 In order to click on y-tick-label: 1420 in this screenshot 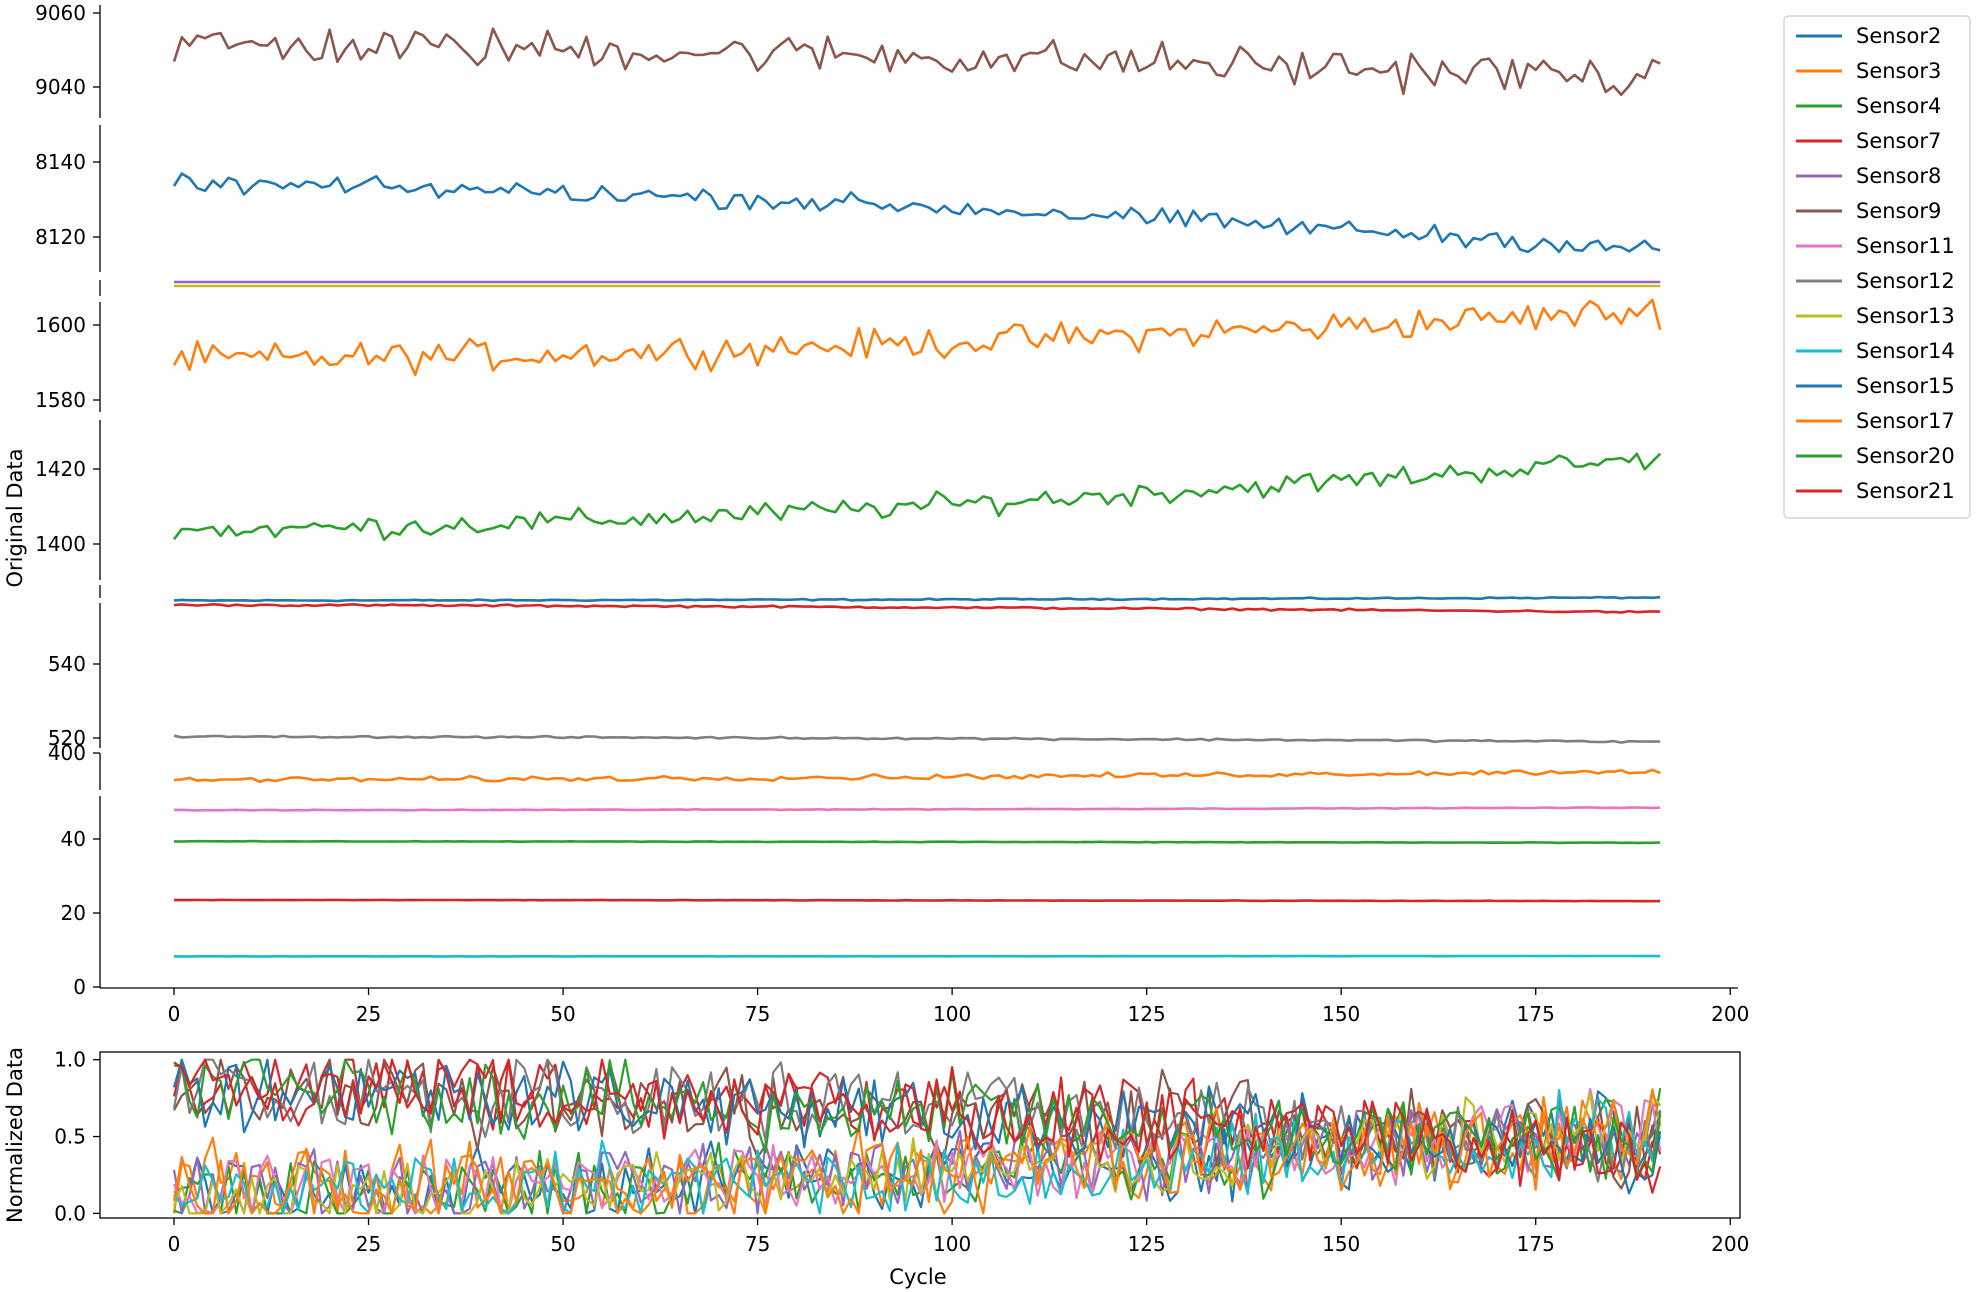, I will do `click(60, 469)`.